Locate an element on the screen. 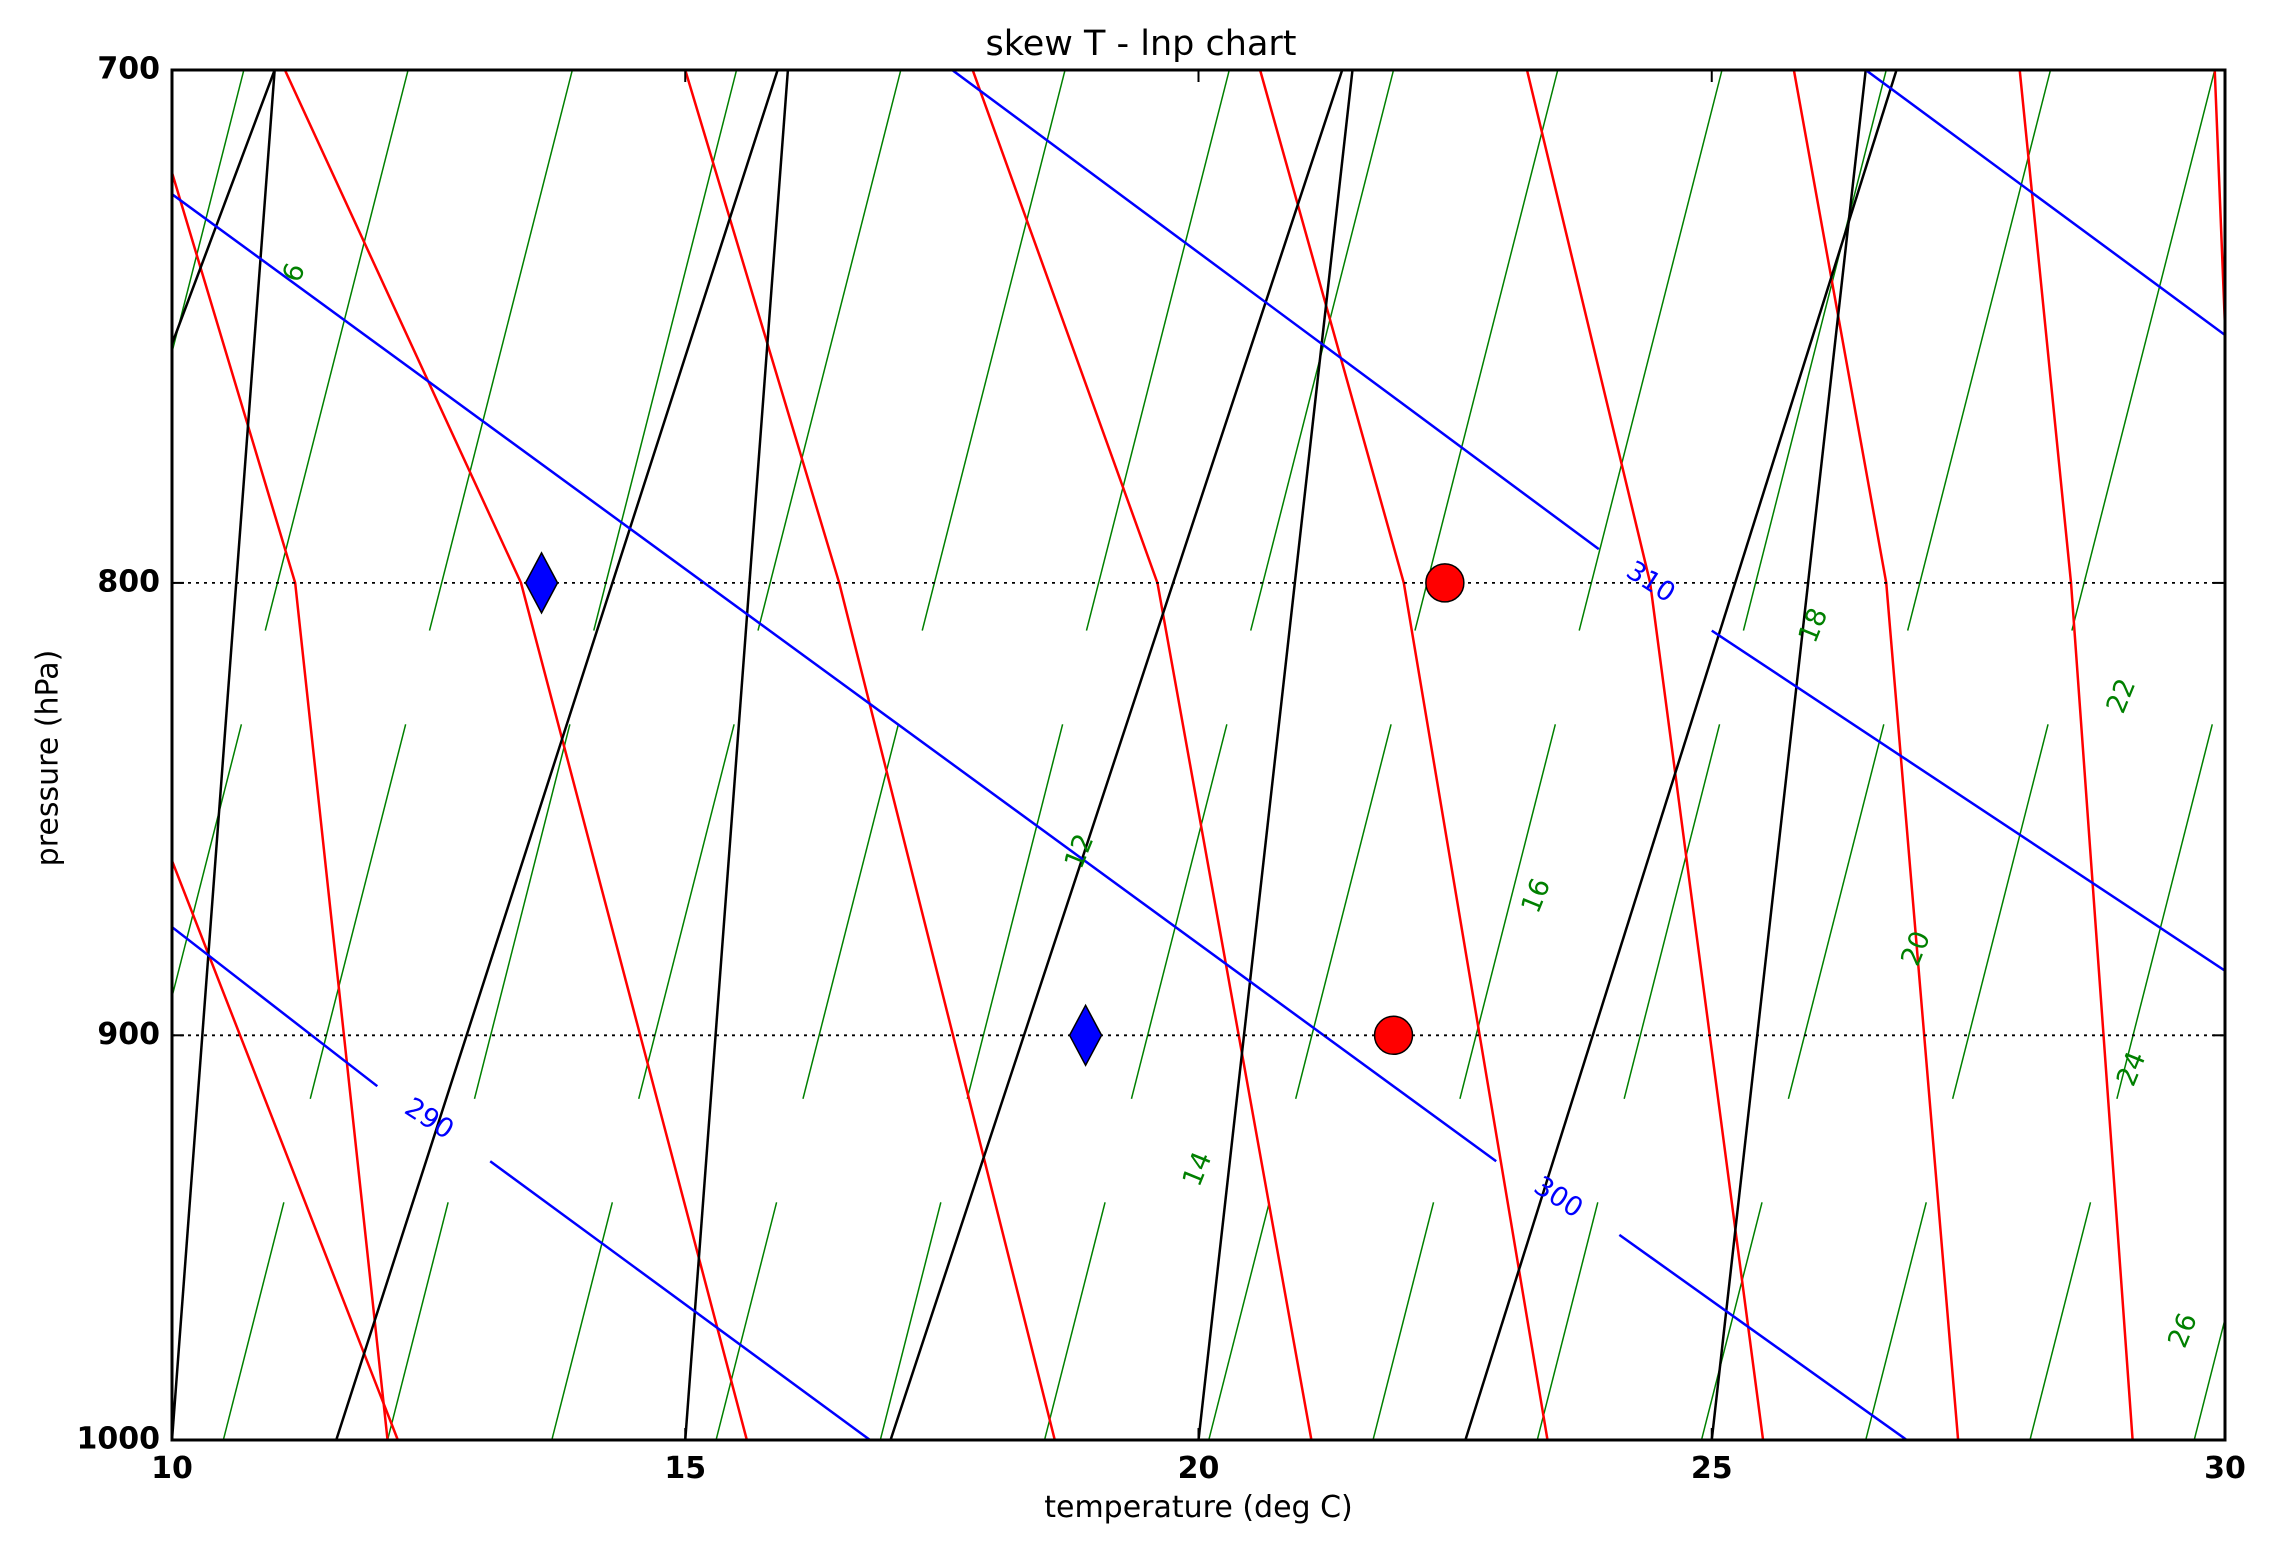 This screenshot has height=1556, width=2282. chart-title: skew T - lnp chart is located at coordinates (1141, 44).